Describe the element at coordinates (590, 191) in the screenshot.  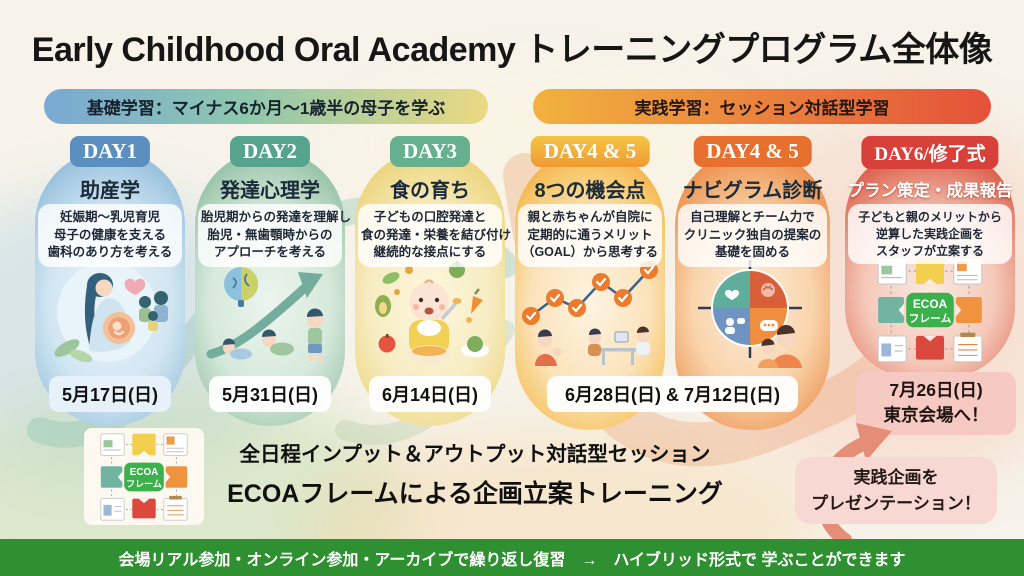
I see `day4-5-title: 8つの機会点` at that location.